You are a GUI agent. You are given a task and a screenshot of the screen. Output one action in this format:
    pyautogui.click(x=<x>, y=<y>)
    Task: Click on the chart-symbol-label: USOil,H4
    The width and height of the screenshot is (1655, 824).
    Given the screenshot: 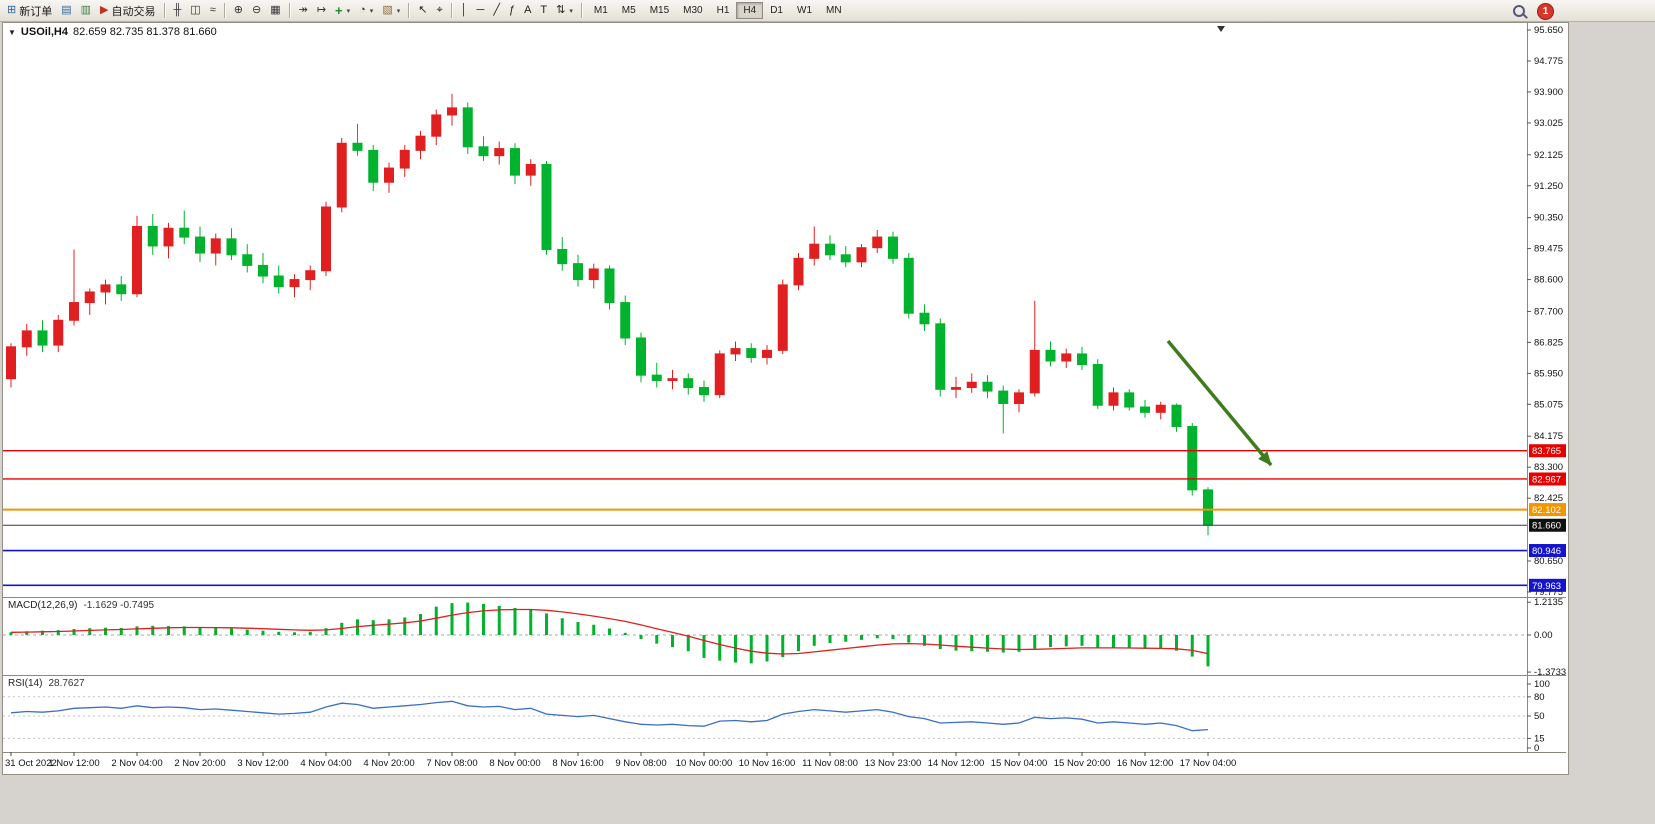 What is the action you would take?
    pyautogui.click(x=44, y=32)
    